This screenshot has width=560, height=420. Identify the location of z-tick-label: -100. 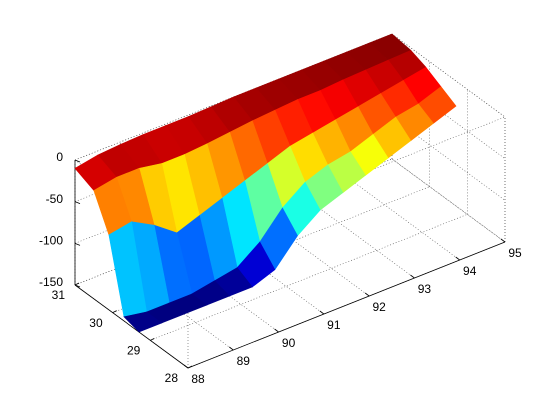
(51, 241).